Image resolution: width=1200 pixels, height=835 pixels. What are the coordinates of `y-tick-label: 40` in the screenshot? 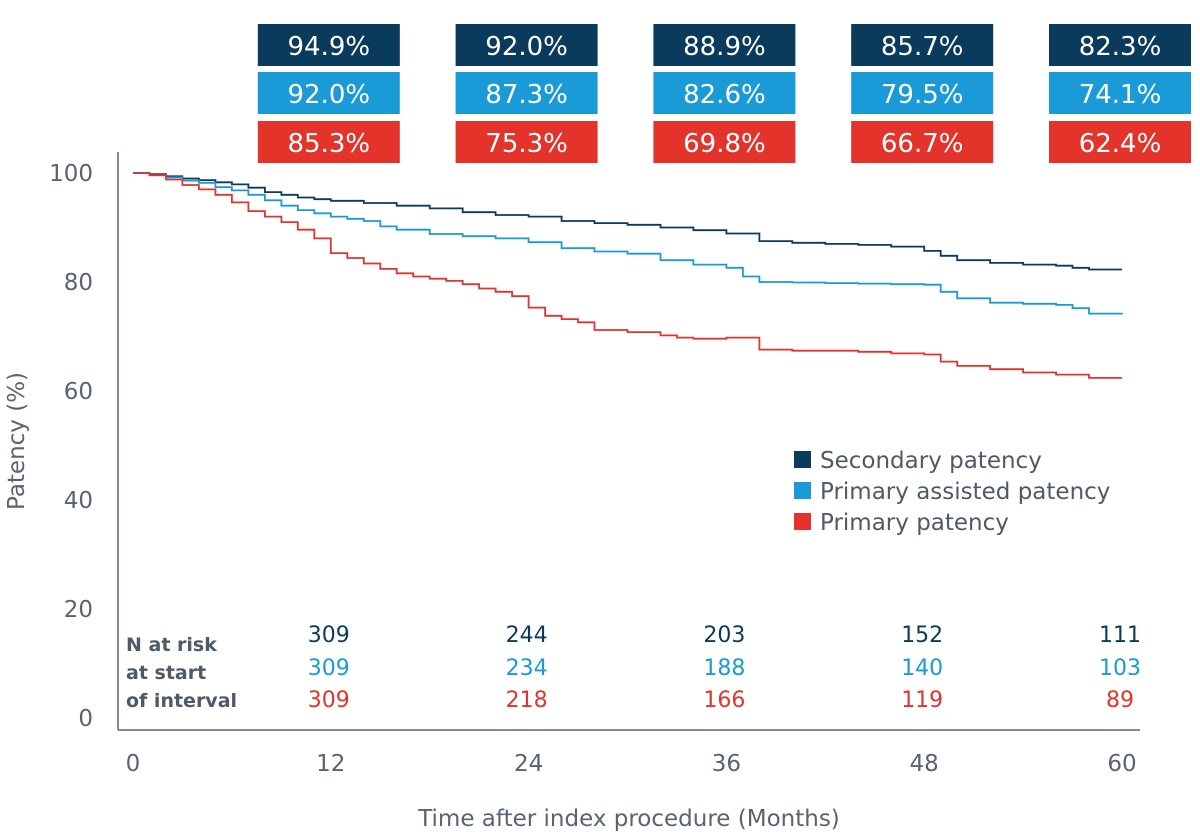 It's located at (78, 501).